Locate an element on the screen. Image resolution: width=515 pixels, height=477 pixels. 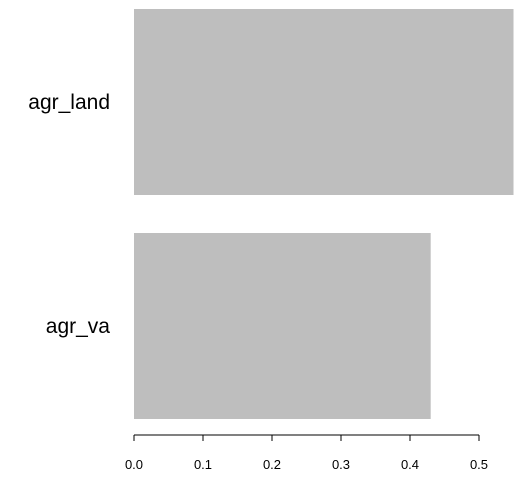
category-labels-group: agr_land agr_va is located at coordinates (69, 214).